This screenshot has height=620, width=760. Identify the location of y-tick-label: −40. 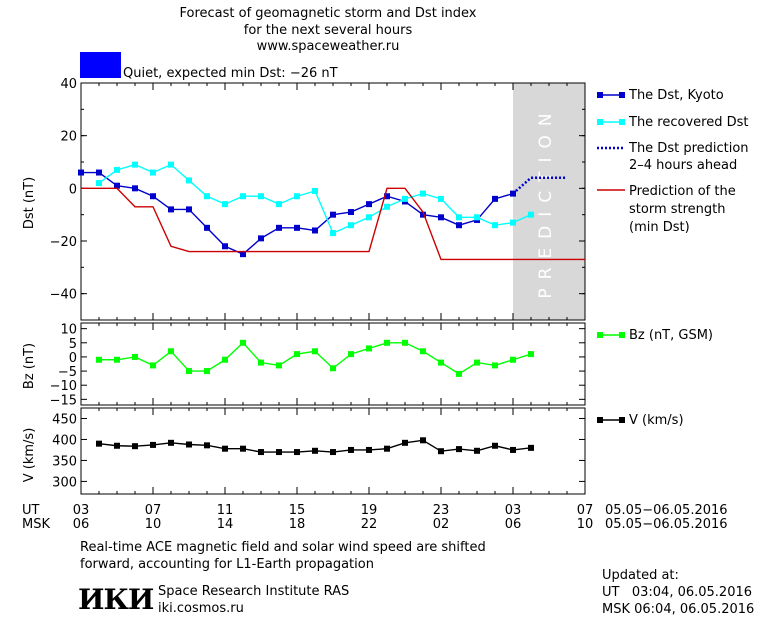
(63, 295).